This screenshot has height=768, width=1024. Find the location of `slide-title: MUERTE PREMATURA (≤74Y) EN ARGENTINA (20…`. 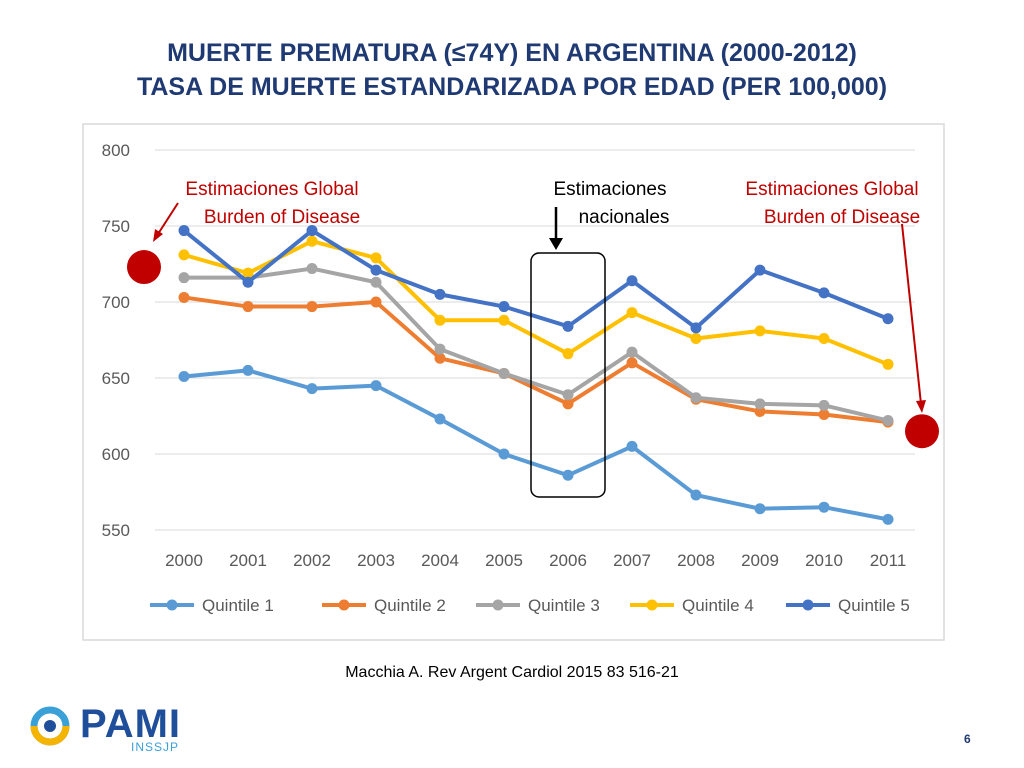

slide-title: MUERTE PREMATURA (≤74Y) EN ARGENTINA (20… is located at coordinates (512, 70).